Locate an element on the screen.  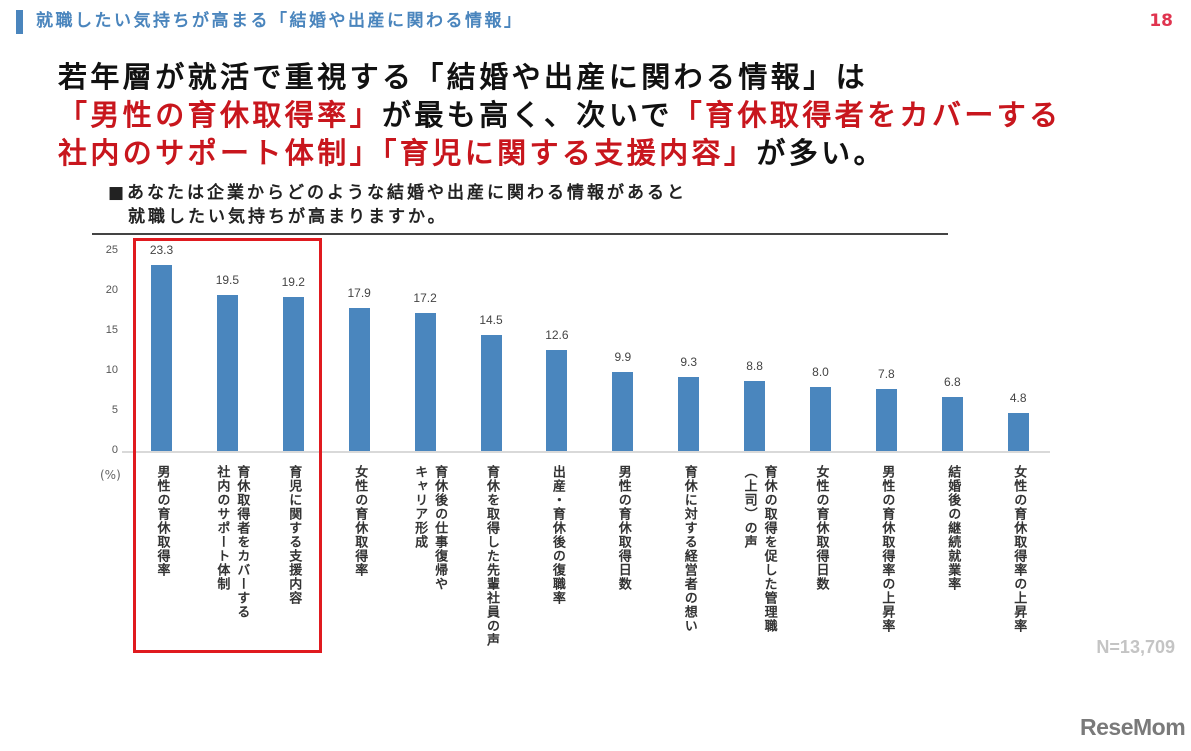
headline-highlight: 「男性の育休取得率」 is located at coordinates (220, 115).